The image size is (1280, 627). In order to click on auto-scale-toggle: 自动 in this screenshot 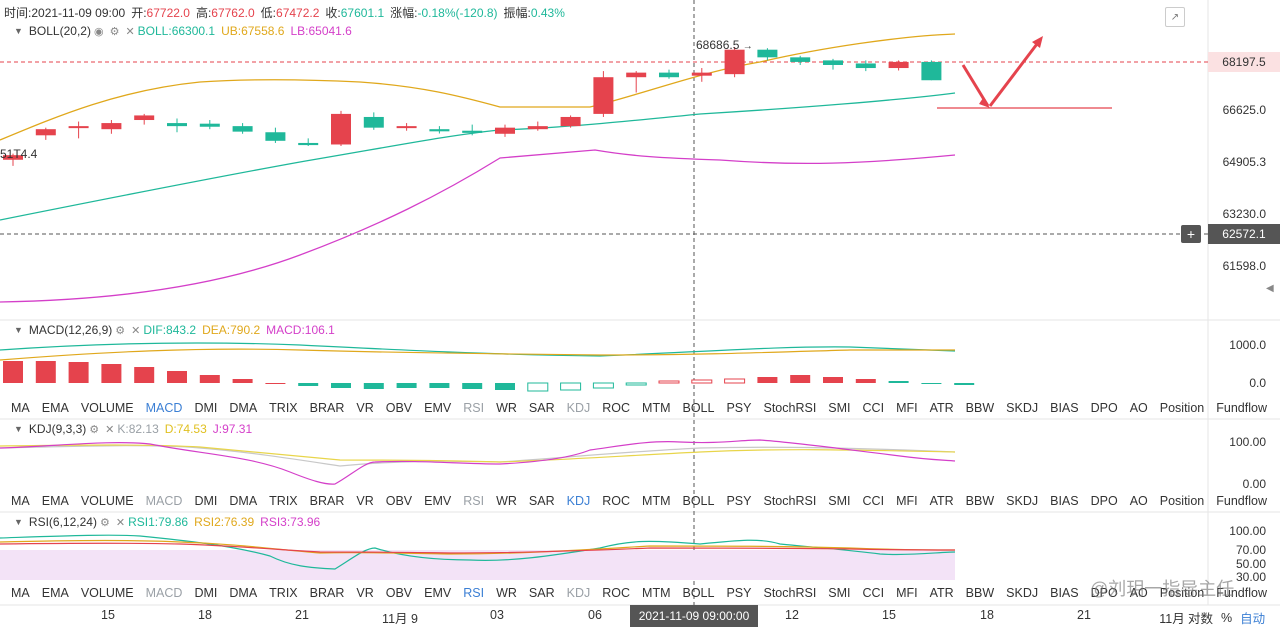, I will do `click(1253, 619)`.